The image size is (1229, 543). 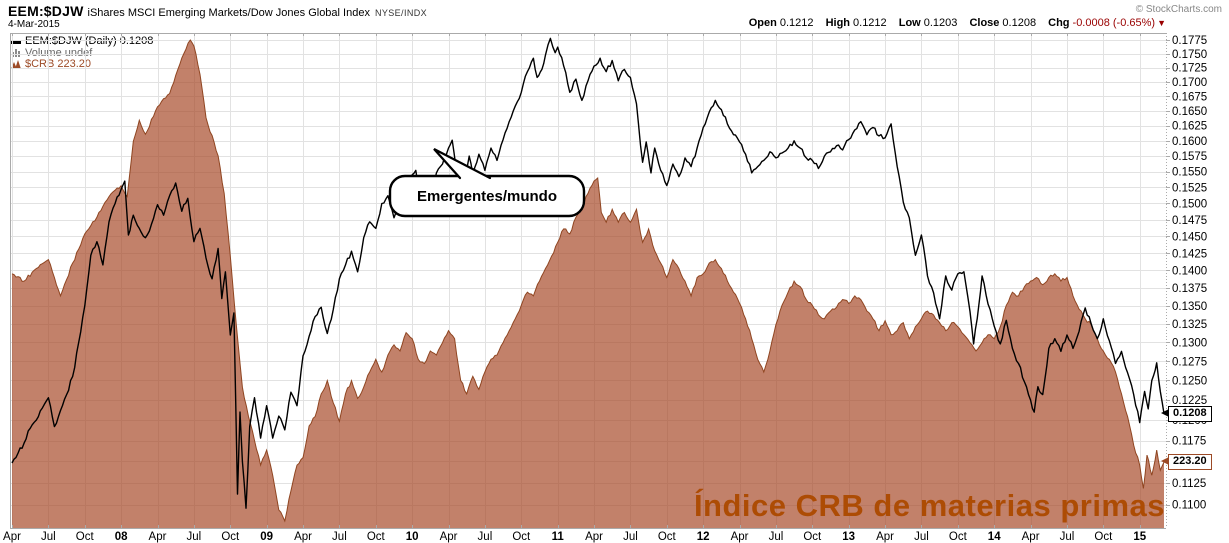 What do you see at coordinates (59, 52) in the screenshot?
I see `legend-volume-label: Volume undef` at bounding box center [59, 52].